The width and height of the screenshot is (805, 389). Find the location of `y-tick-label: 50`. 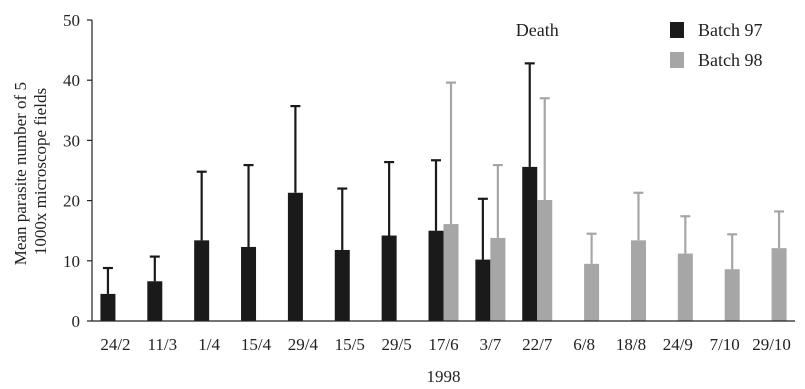

y-tick-label: 50 is located at coordinates (71, 20).